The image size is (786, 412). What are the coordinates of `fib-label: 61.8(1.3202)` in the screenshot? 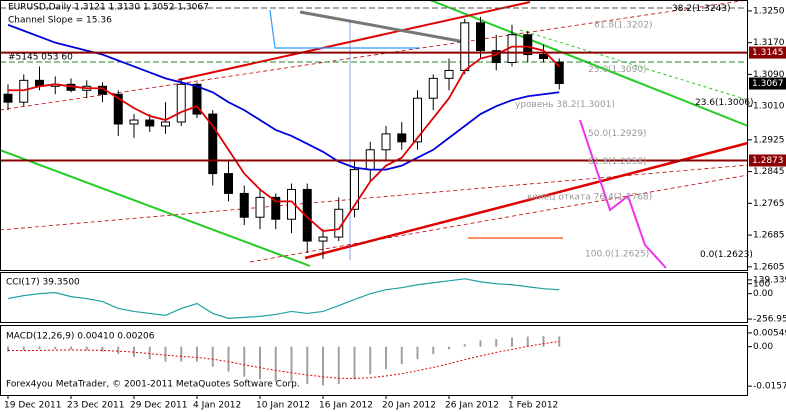 It's located at (623, 25).